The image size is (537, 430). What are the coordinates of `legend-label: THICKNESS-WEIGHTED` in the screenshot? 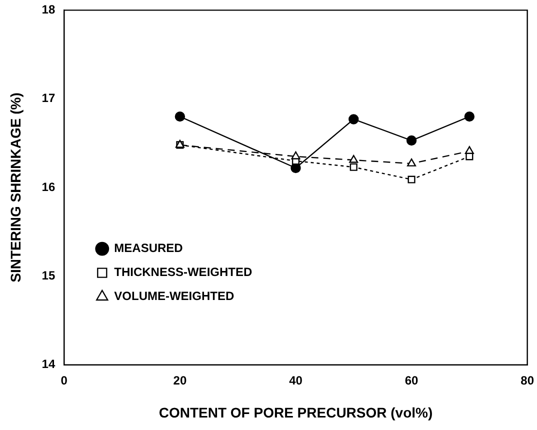 It's located at (183, 272).